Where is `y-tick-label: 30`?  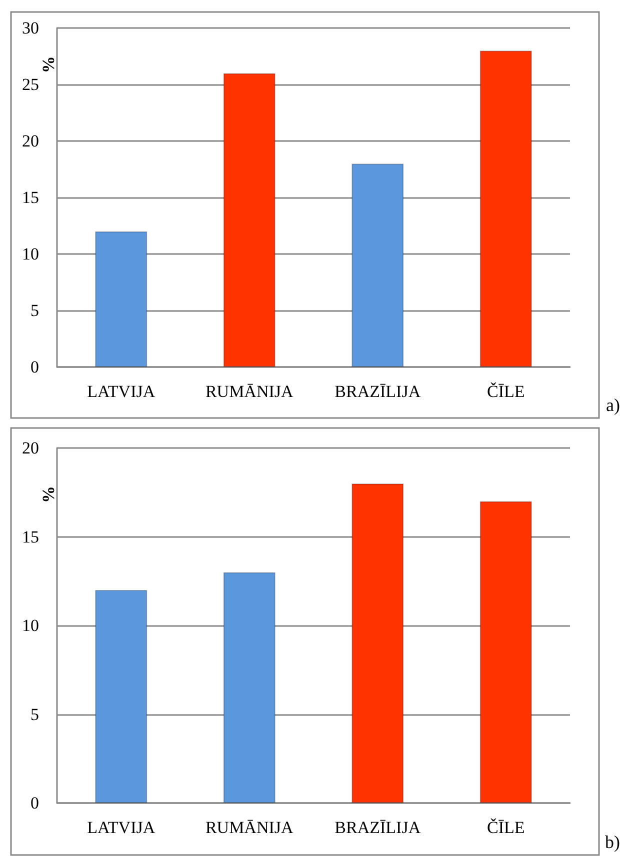 y-tick-label: 30 is located at coordinates (30, 28).